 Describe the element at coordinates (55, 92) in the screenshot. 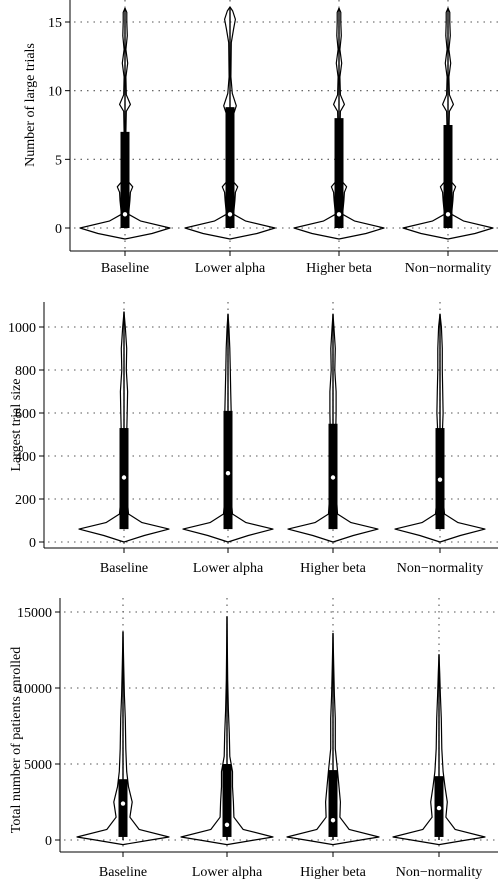

I see `y-tick-label: 10` at that location.